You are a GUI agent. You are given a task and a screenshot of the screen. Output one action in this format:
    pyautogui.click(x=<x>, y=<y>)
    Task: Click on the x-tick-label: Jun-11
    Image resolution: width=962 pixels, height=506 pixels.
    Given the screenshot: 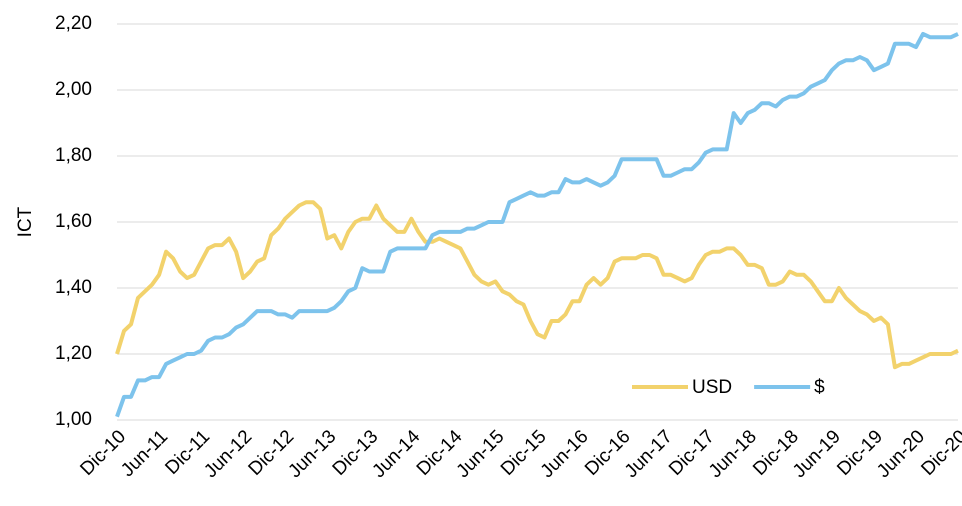 What is the action you would take?
    pyautogui.click(x=144, y=453)
    